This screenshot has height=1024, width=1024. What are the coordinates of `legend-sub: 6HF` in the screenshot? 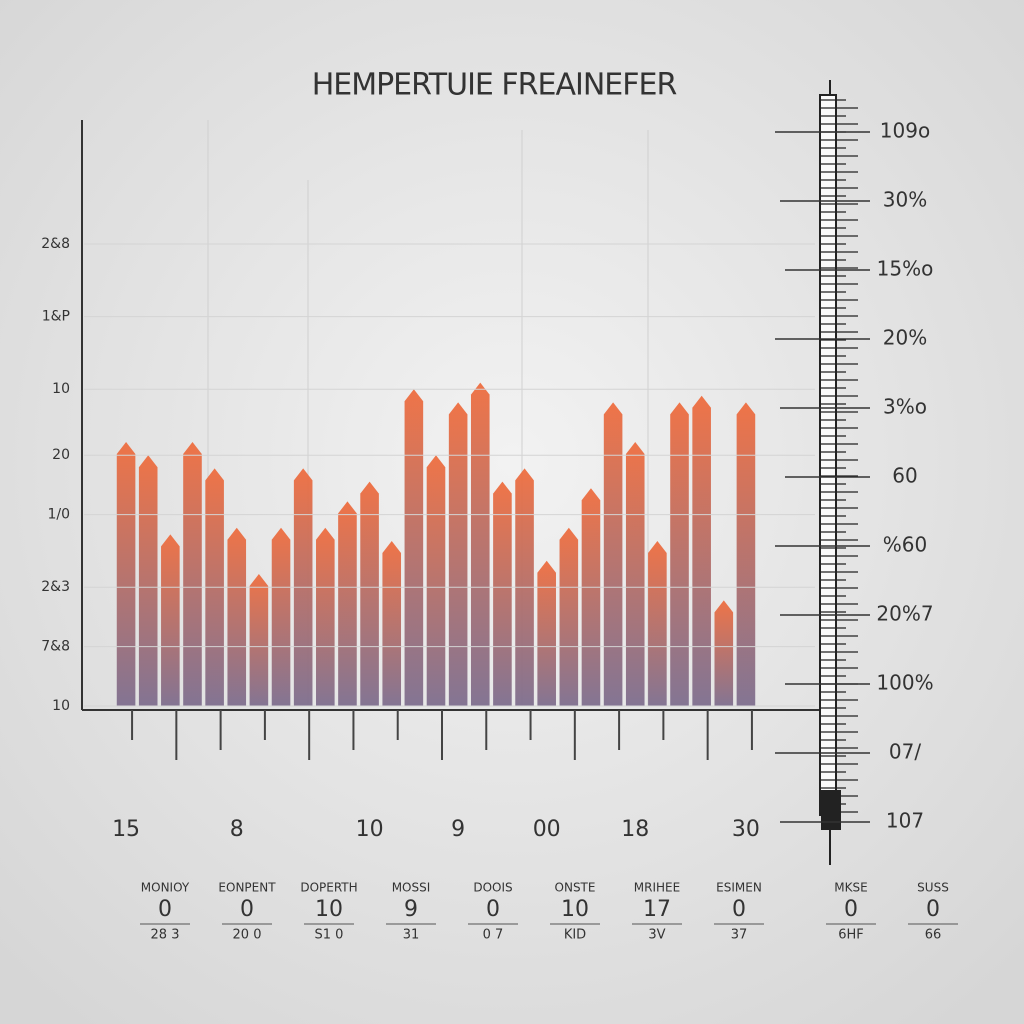 It's located at (851, 935).